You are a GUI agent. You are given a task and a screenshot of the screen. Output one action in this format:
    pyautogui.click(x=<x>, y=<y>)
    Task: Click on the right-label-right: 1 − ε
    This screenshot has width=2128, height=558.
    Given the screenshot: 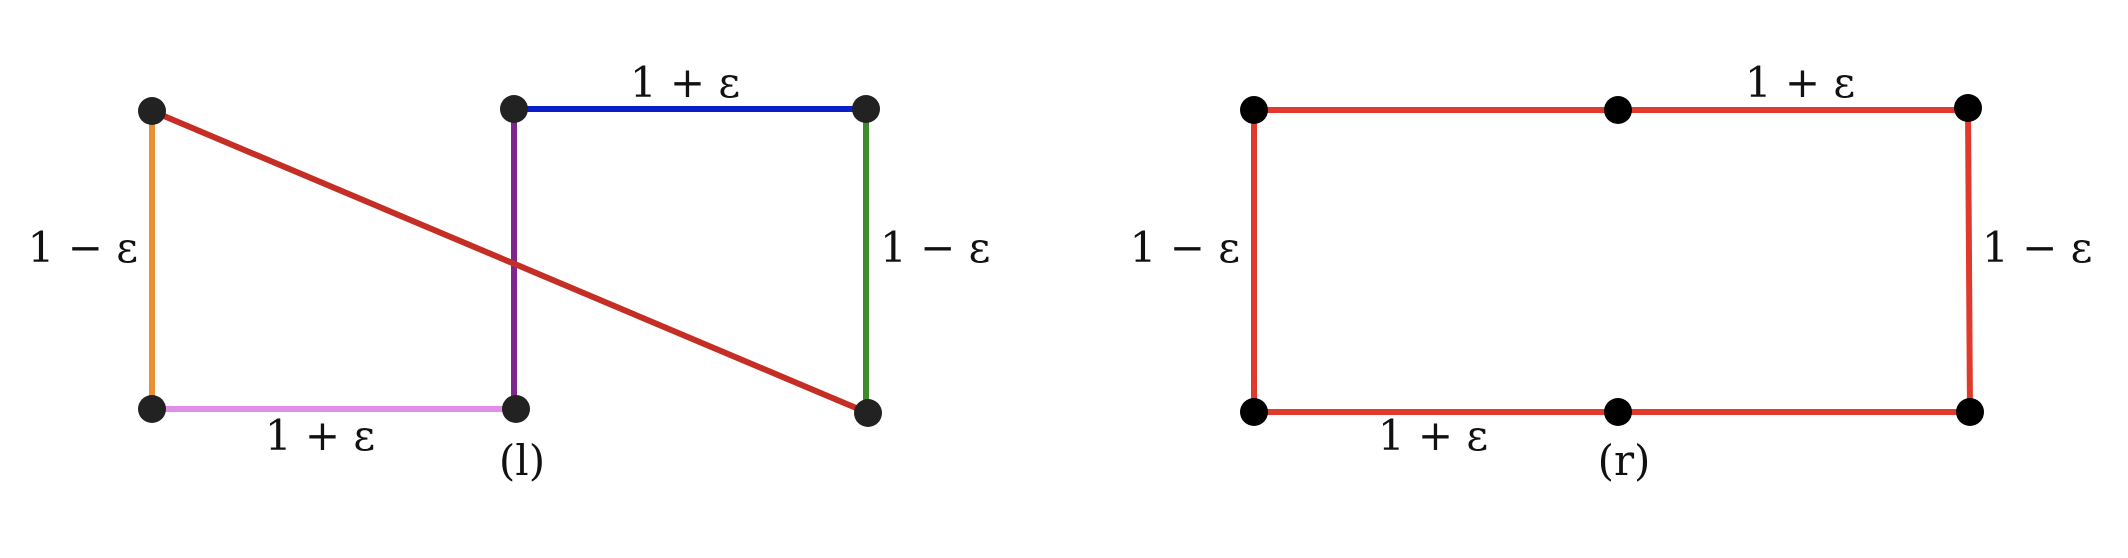 What is the action you would take?
    pyautogui.click(x=2037, y=247)
    